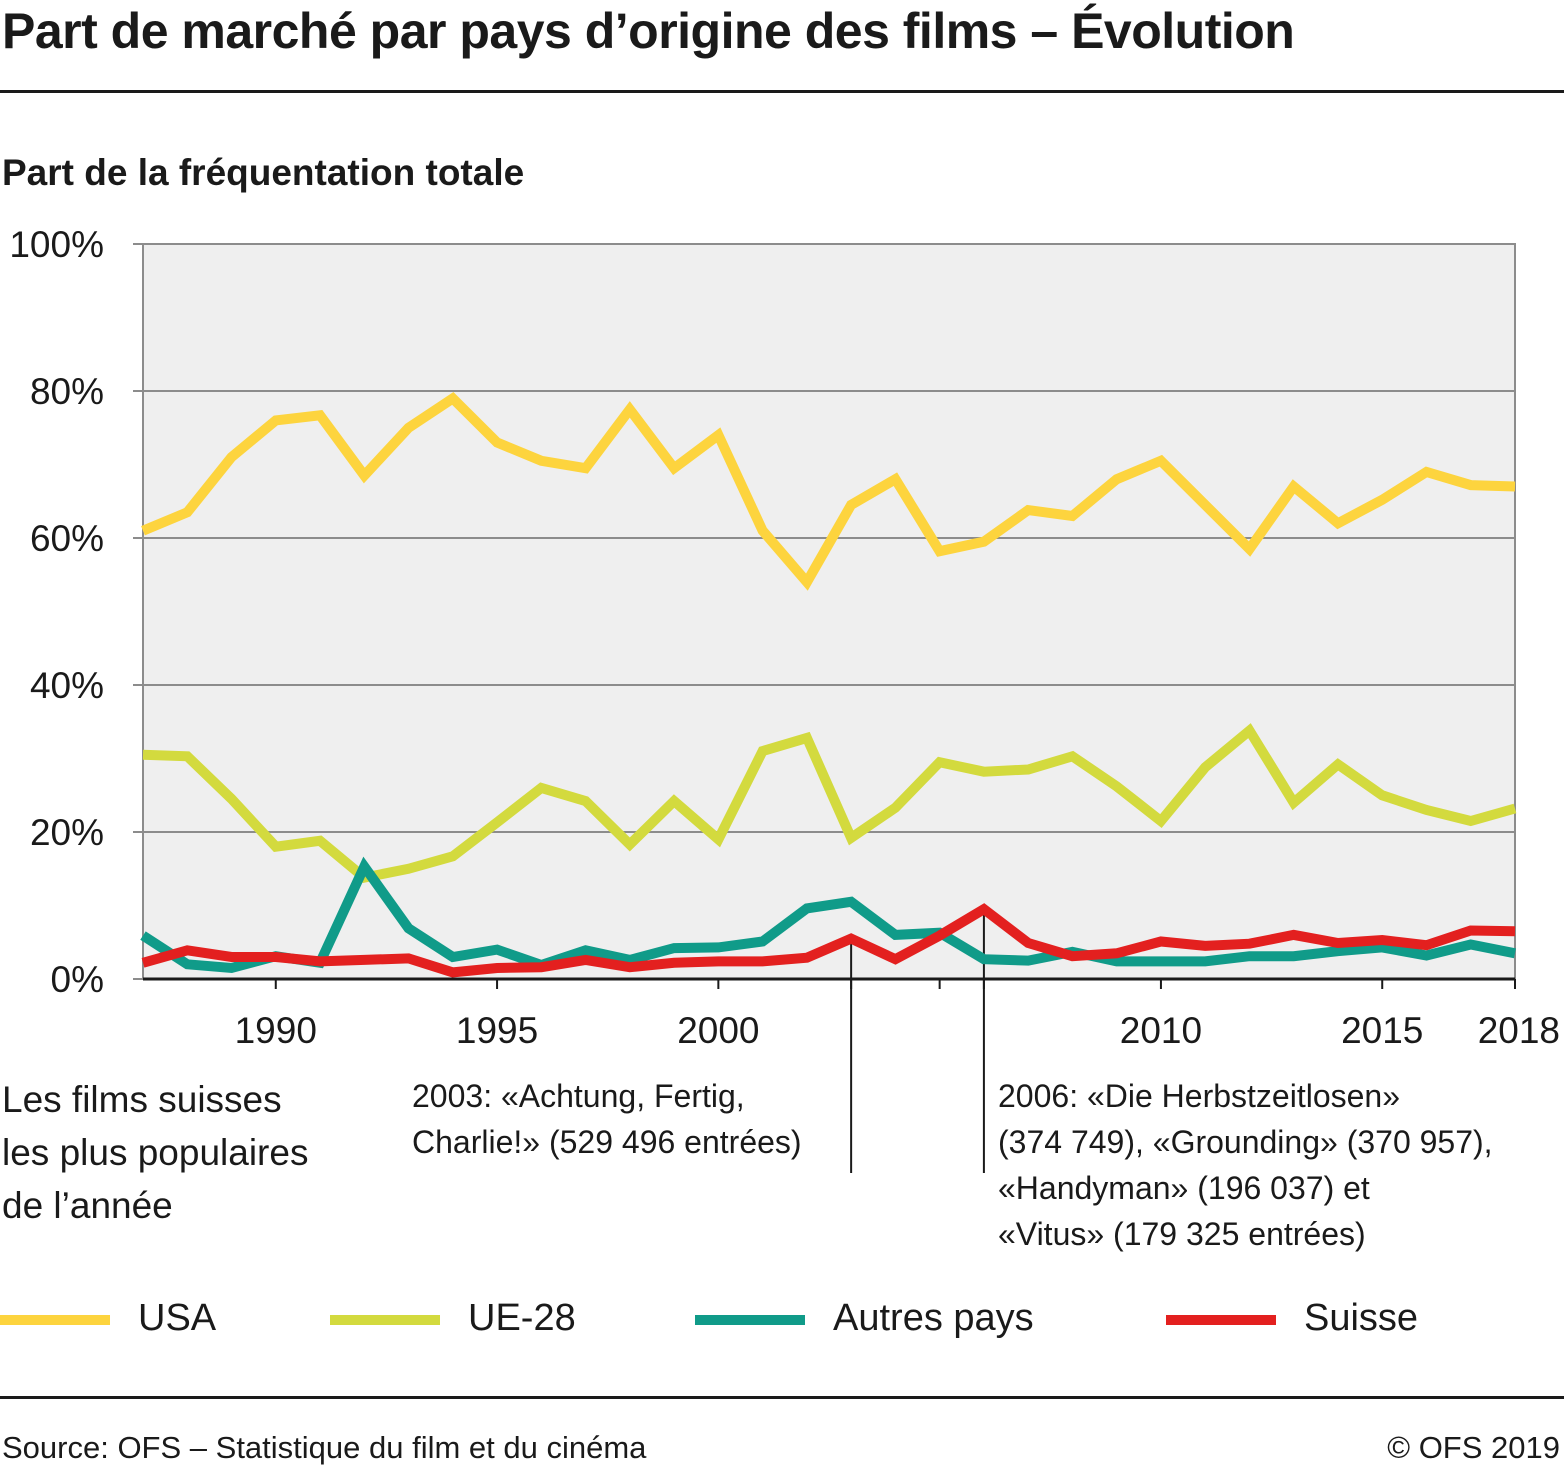  Describe the element at coordinates (1361, 1318) in the screenshot. I see `legend-label-suisse: Suisse` at that location.